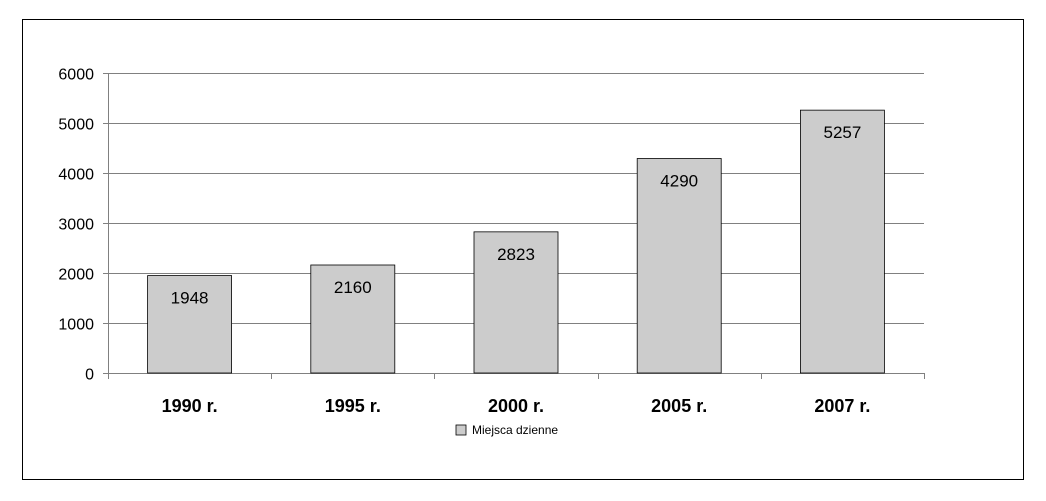  Describe the element at coordinates (76, 325) in the screenshot. I see `y-tick-label: 1000` at that location.